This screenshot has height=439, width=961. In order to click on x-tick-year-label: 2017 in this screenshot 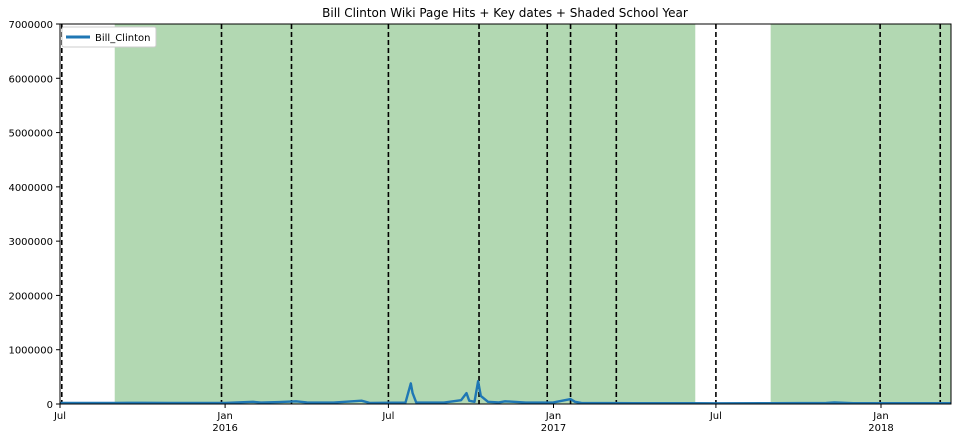, I will do `click(553, 428)`.